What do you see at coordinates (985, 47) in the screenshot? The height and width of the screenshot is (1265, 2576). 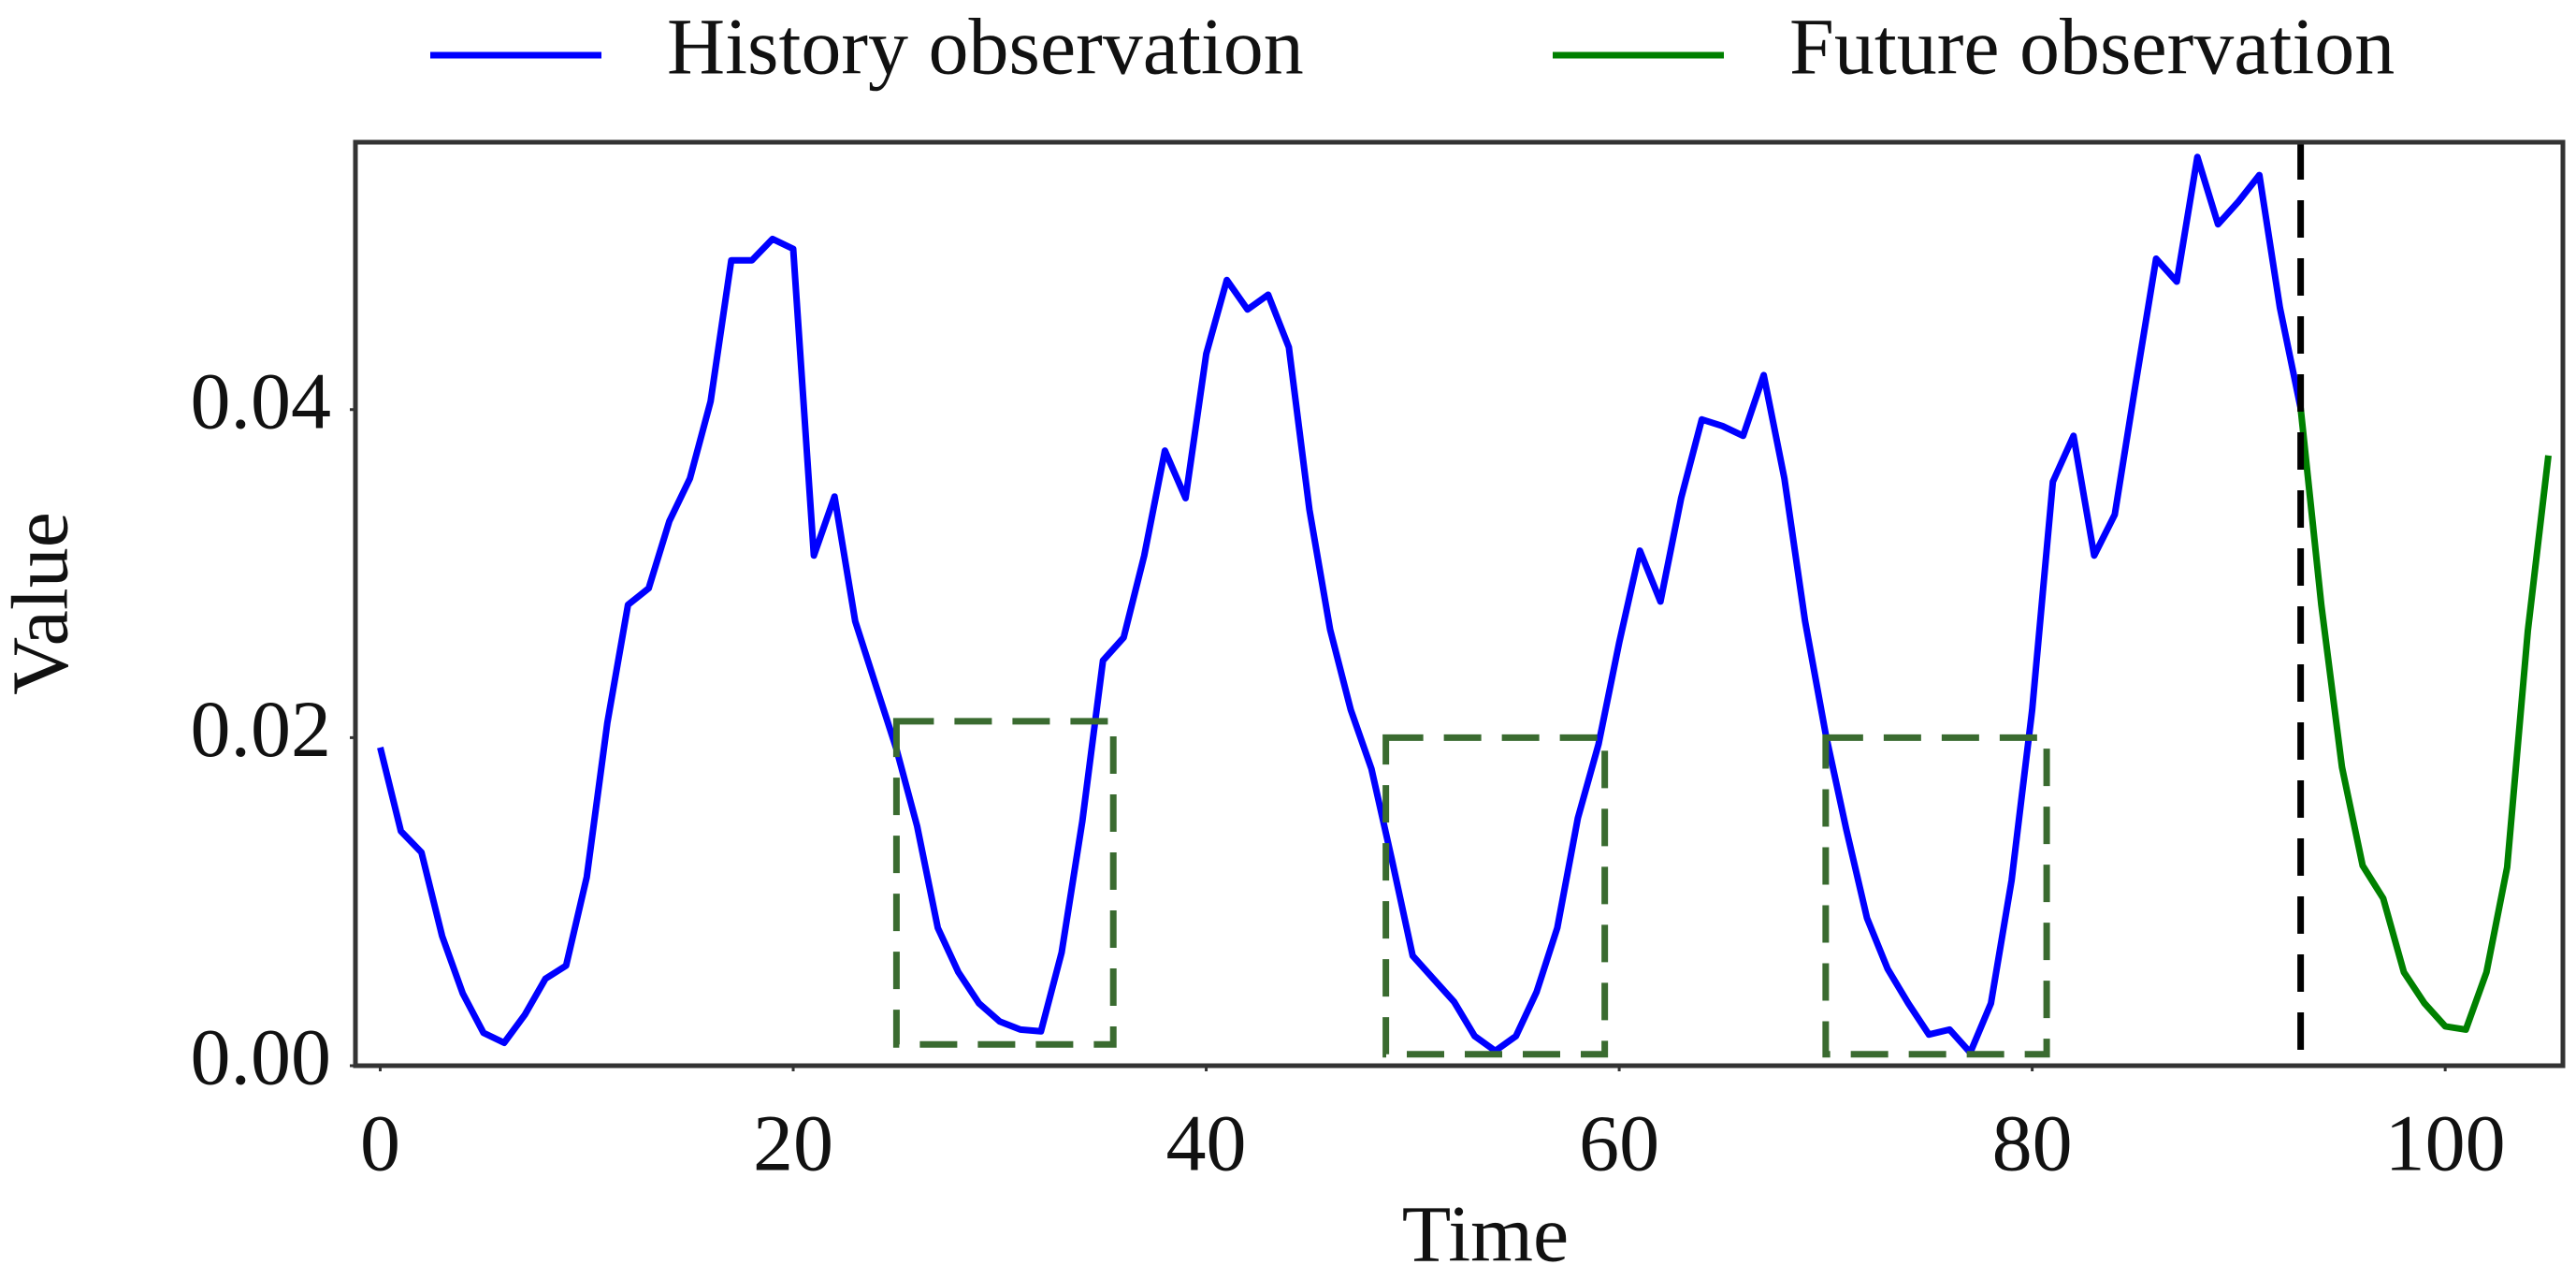 I see `legend-label: History observation` at bounding box center [985, 47].